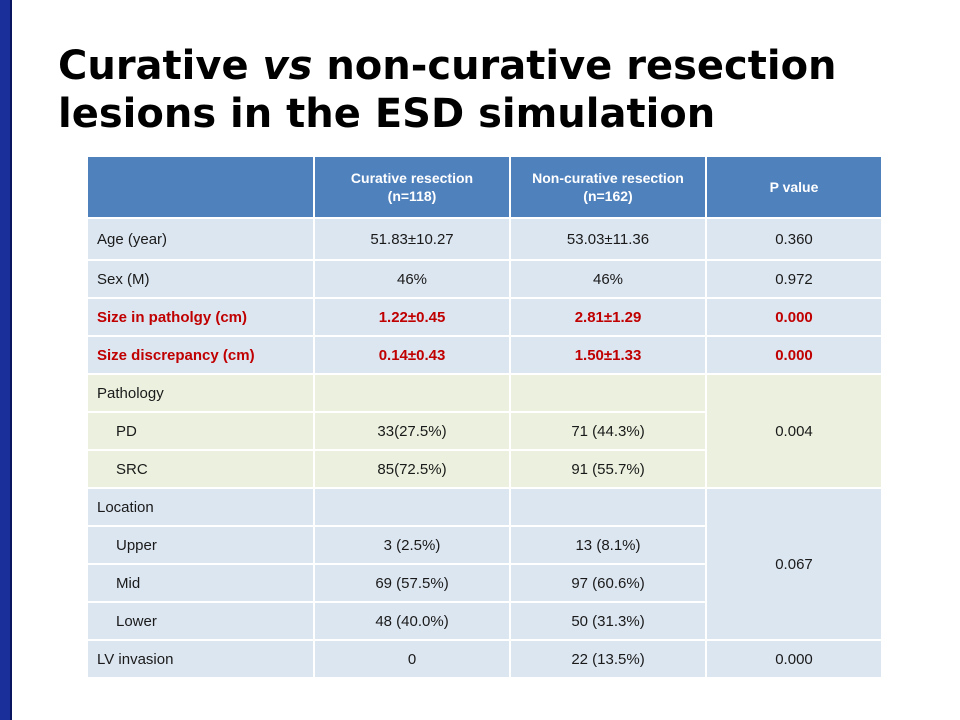 The image size is (960, 720). What do you see at coordinates (412, 583) in the screenshot?
I see `curative-value: 69 (57.5%)` at bounding box center [412, 583].